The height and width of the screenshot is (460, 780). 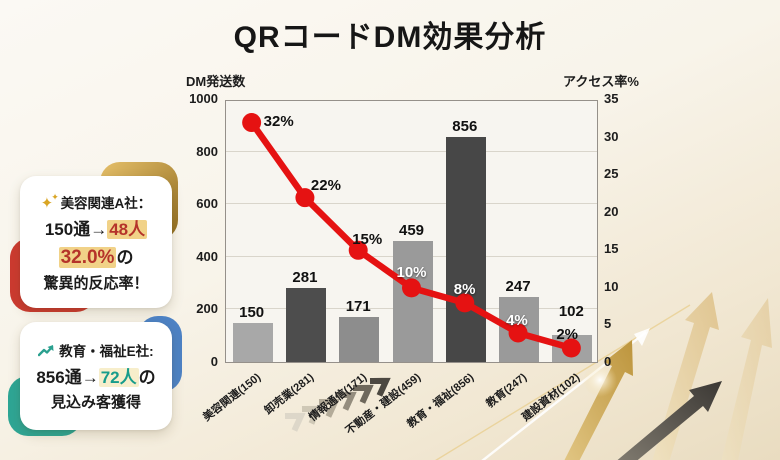 I want to click on left-axis-tick: 1000, so click(x=203, y=98).